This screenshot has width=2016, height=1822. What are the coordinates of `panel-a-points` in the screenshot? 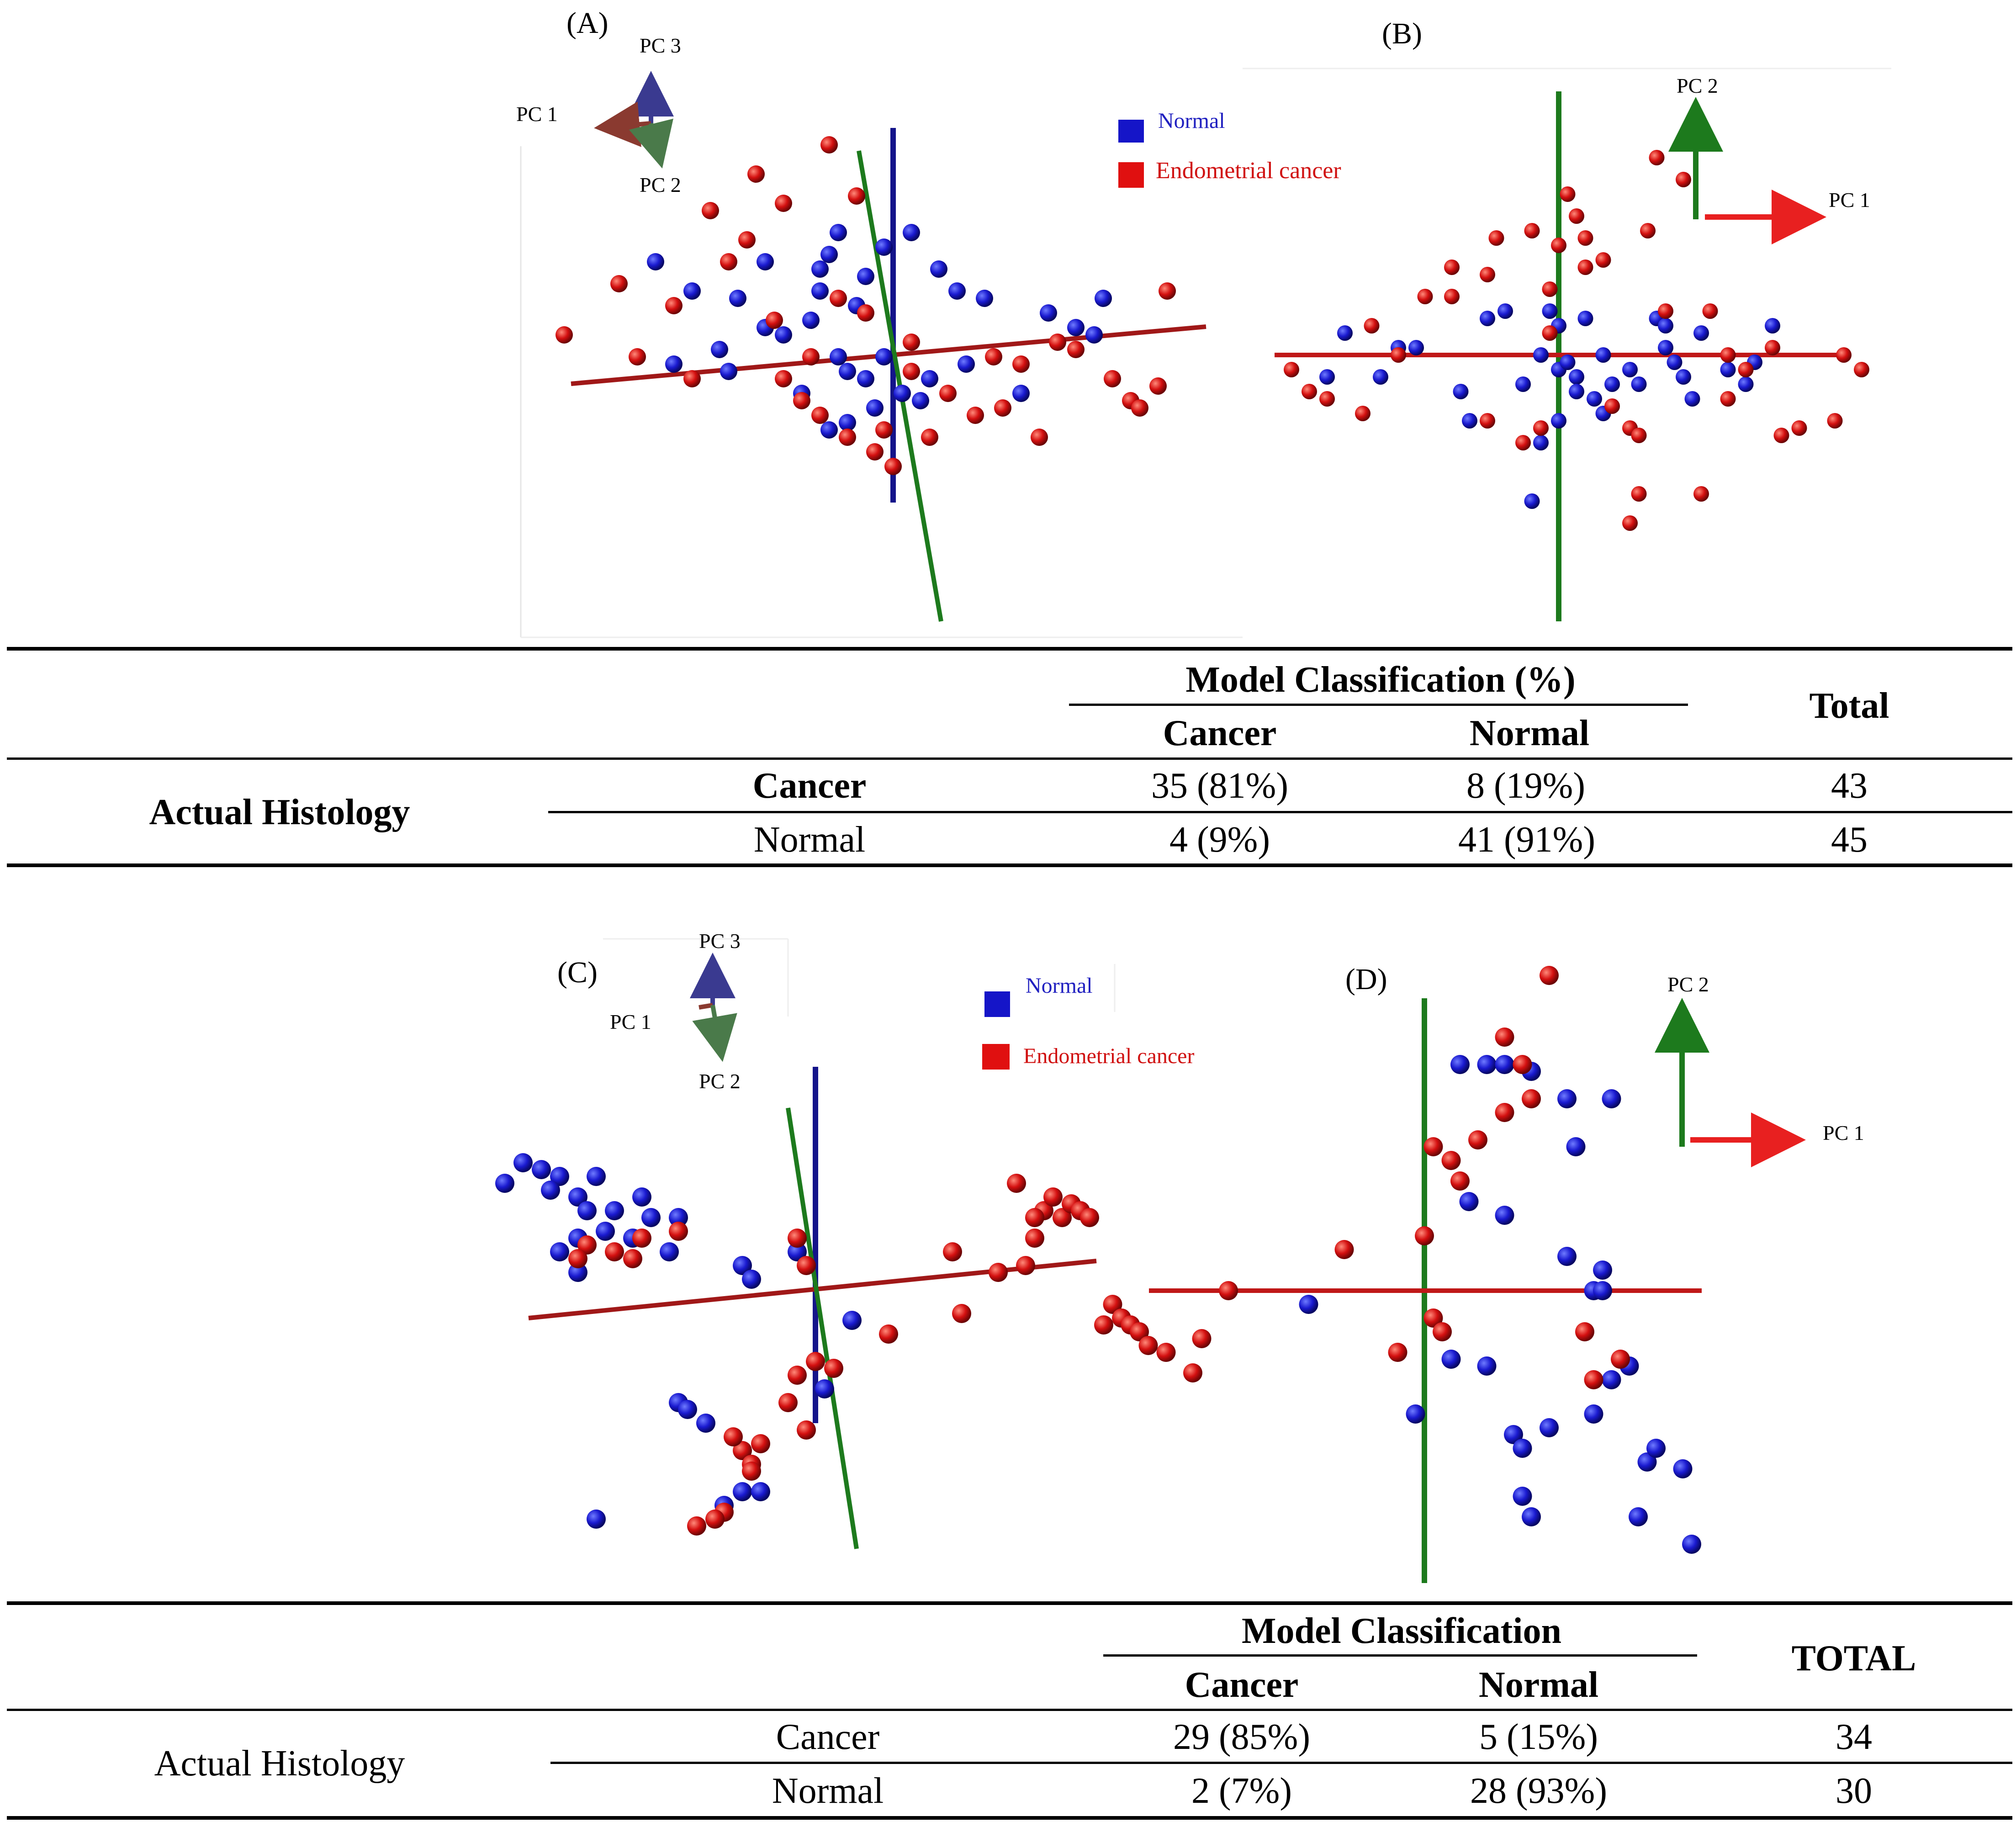 It's located at (866, 305).